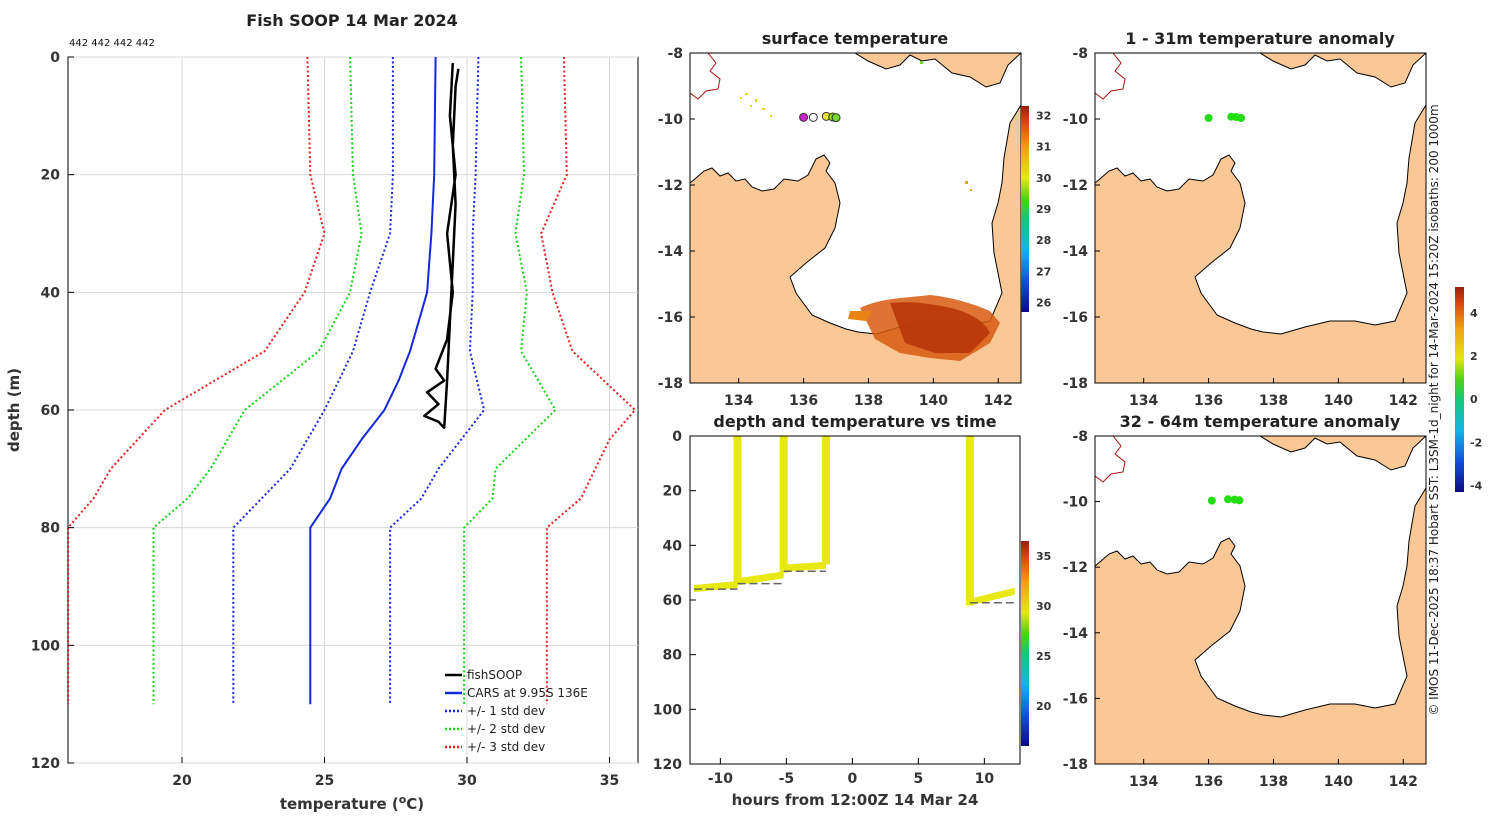 The width and height of the screenshot is (1500, 820). What do you see at coordinates (1143, 782) in the screenshot?
I see `anomaly-2-x-tick-label: 134` at bounding box center [1143, 782].